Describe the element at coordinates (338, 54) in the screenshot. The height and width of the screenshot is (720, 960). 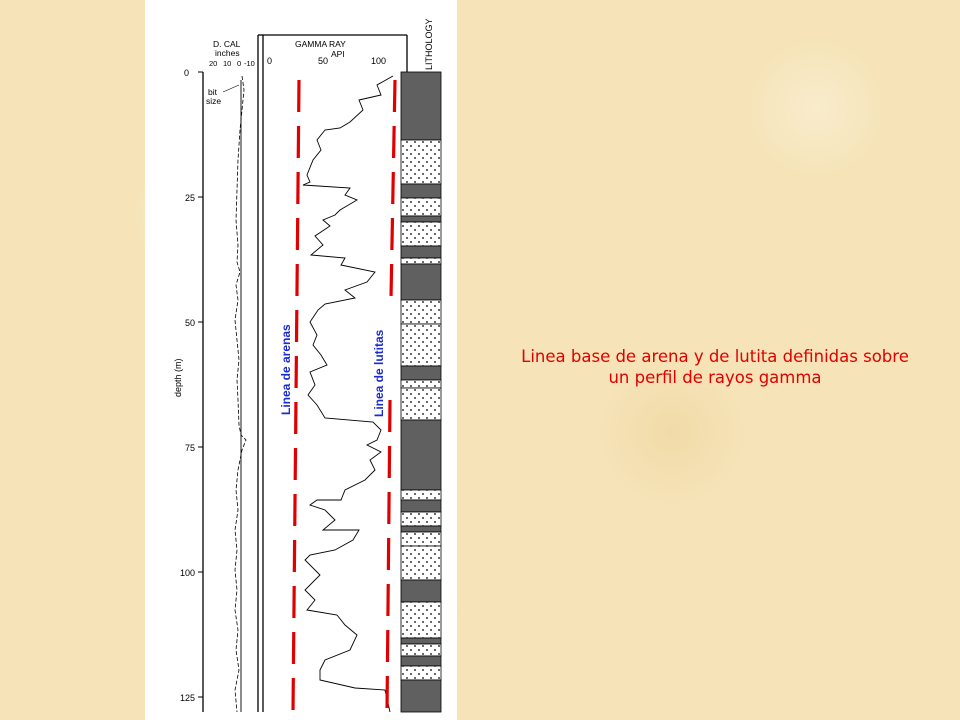
I see `gamma-units: API` at that location.